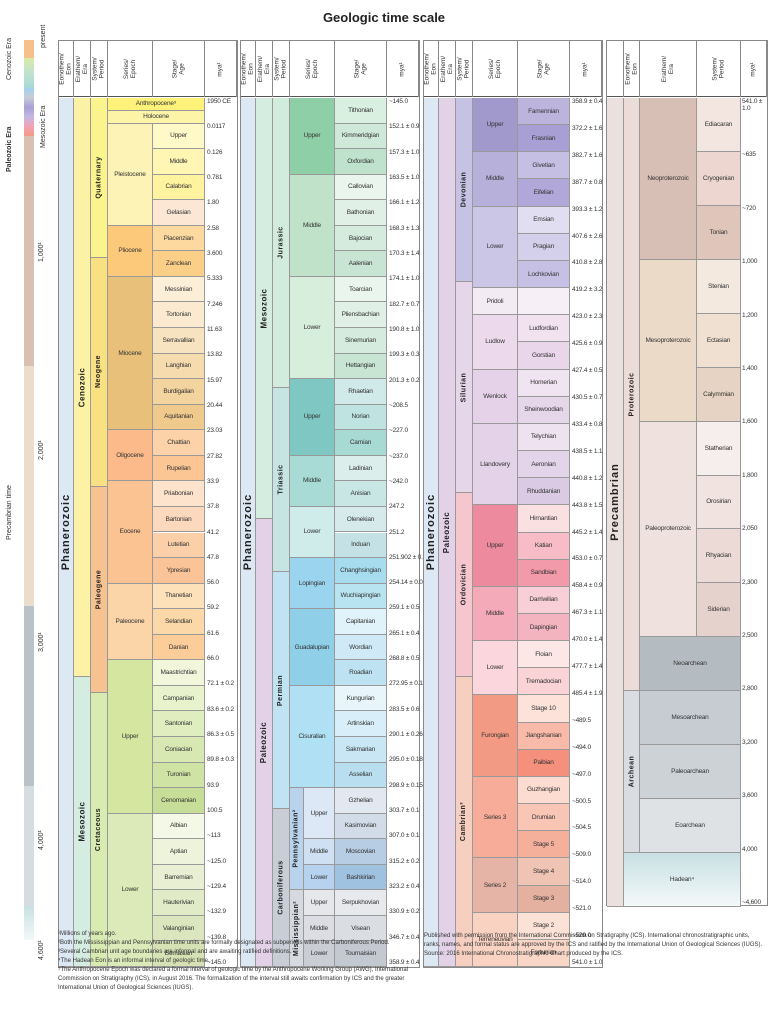 The height and width of the screenshot is (1024, 768). I want to click on stage-cell: Kasimovian, so click(361, 826).